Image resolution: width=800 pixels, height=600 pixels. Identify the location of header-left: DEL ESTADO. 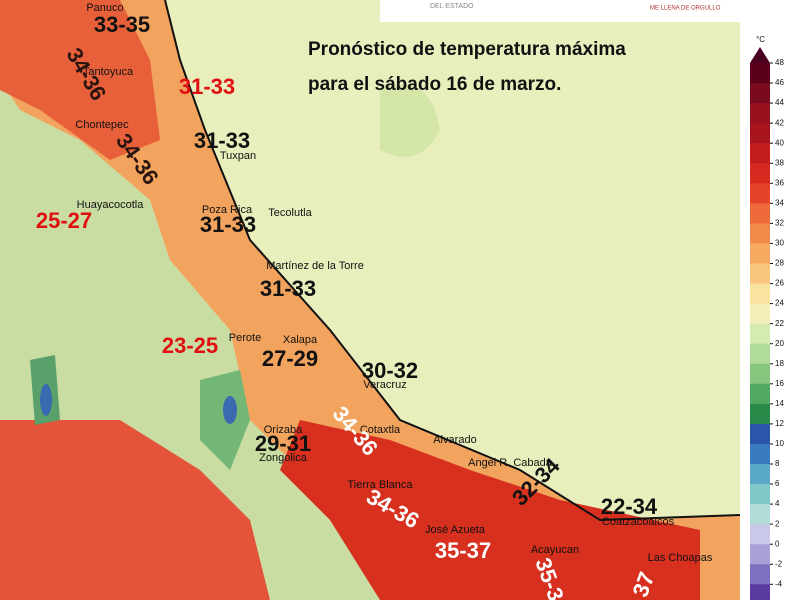
(452, 6).